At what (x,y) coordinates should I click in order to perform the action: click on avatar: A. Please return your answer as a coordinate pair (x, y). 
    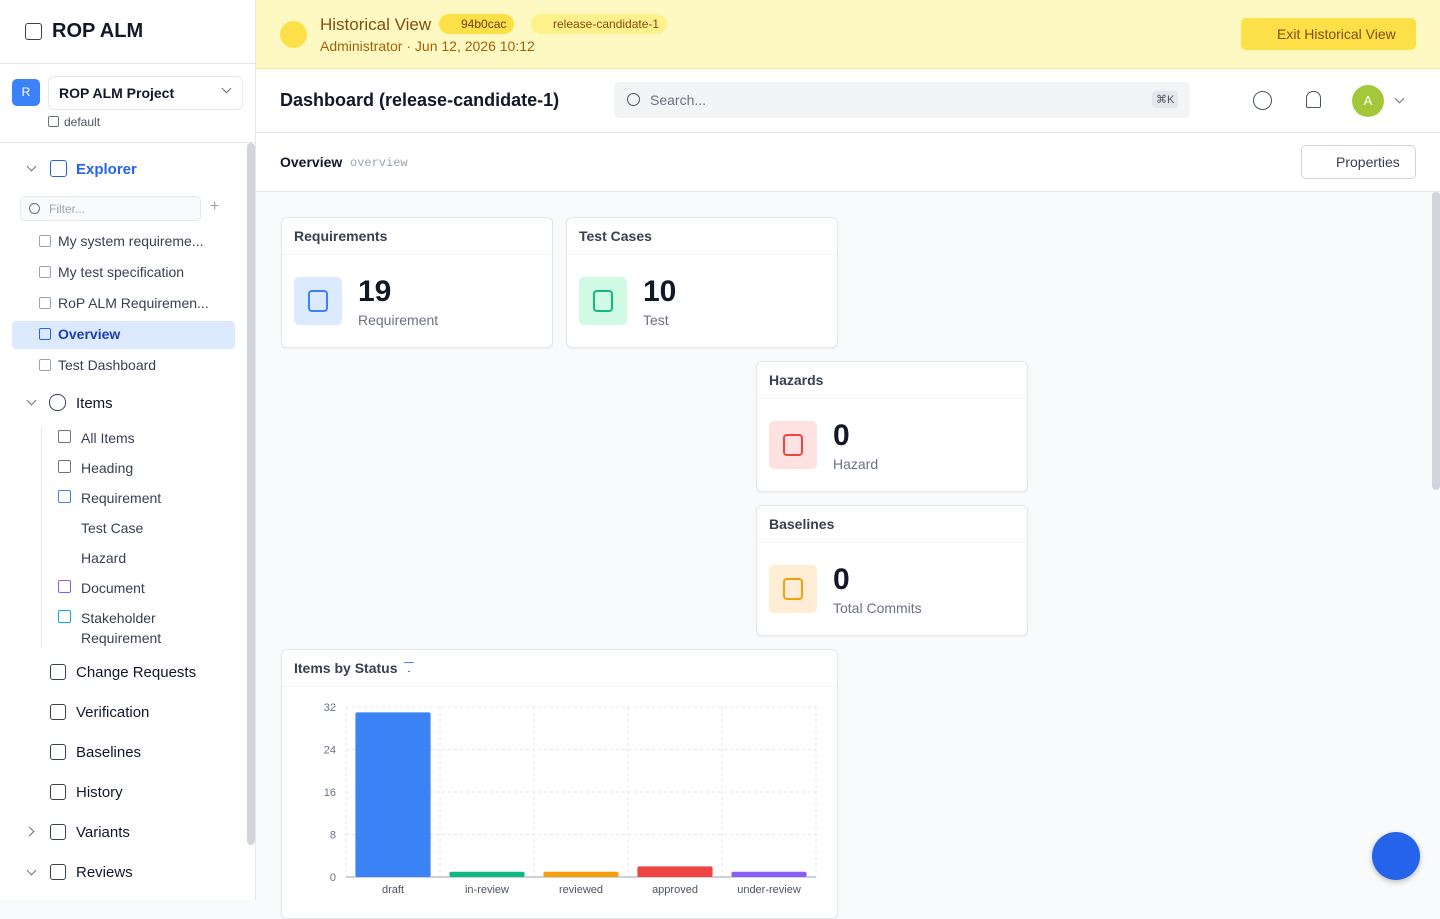
    Looking at the image, I should click on (1368, 101).